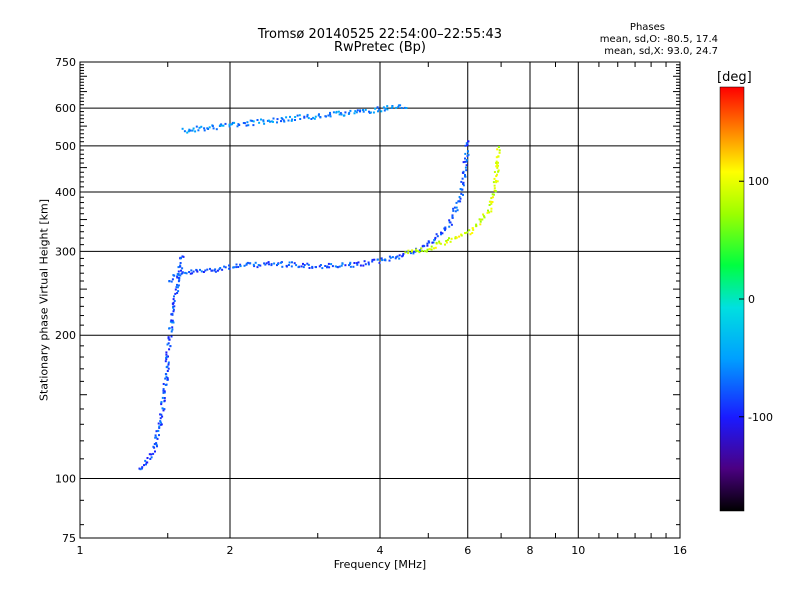 This screenshot has height=600, width=800. What do you see at coordinates (65, 335) in the screenshot?
I see `y-tick-label: 200` at bounding box center [65, 335].